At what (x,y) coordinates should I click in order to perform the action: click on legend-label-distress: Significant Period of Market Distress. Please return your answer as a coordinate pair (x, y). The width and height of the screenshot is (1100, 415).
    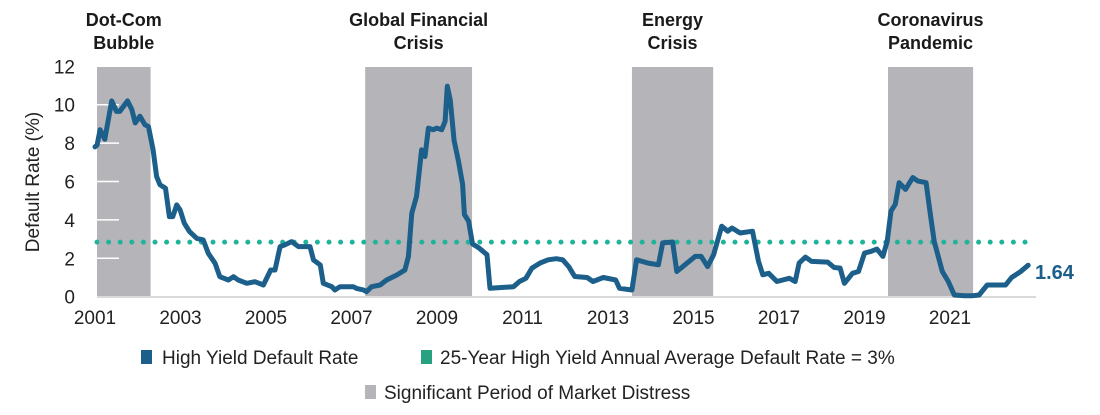
    Looking at the image, I should click on (537, 393).